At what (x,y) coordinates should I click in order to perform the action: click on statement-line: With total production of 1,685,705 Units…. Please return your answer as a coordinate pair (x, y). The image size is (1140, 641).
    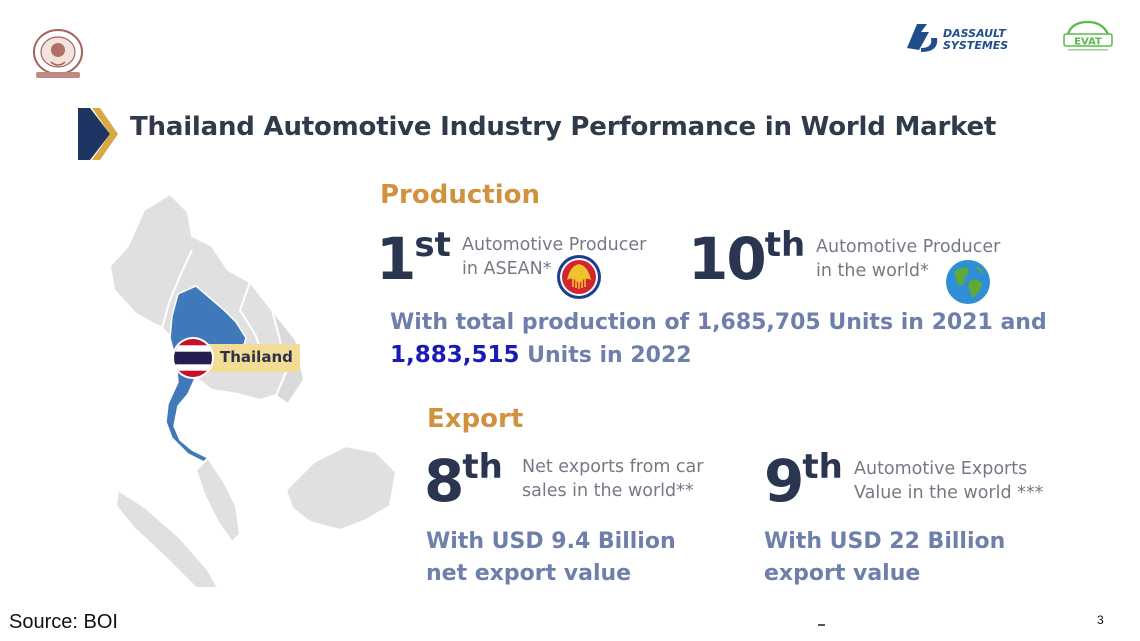
    Looking at the image, I should click on (718, 322).